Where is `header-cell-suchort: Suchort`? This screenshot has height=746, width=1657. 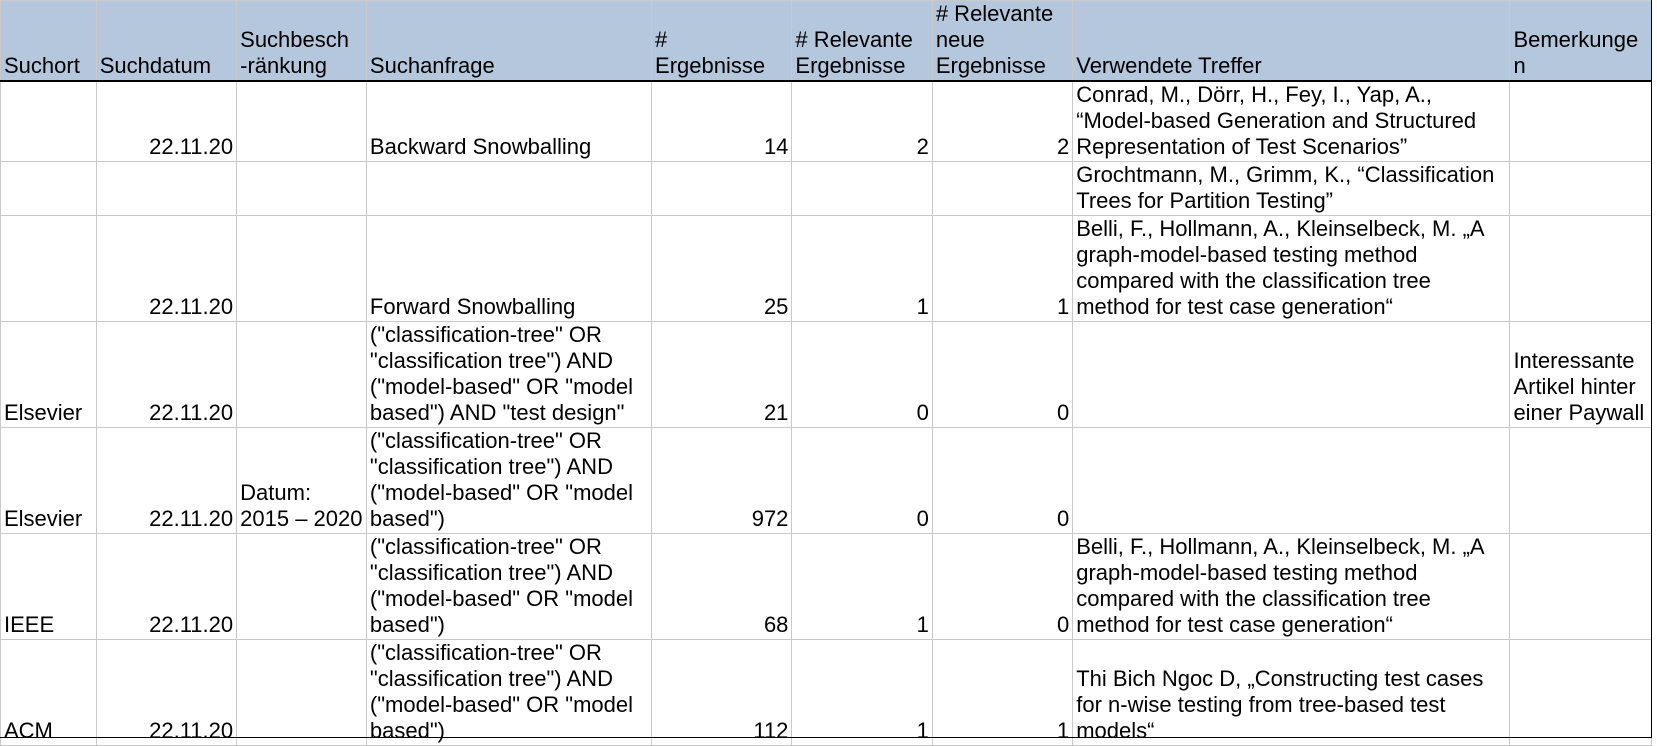 header-cell-suchort: Suchort is located at coordinates (48, 41).